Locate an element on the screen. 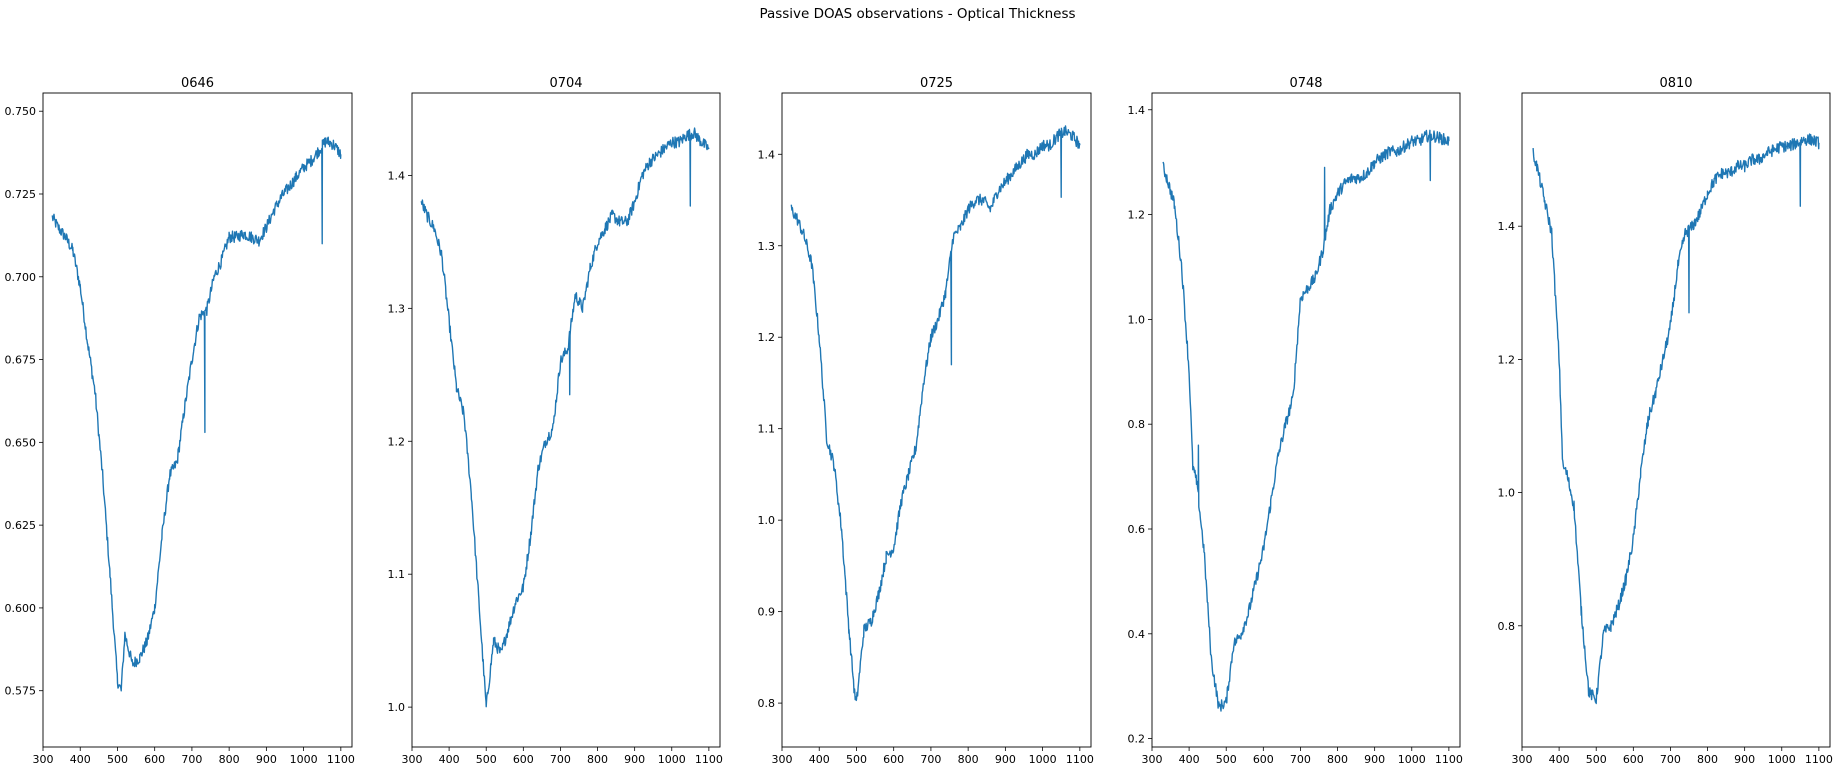 The width and height of the screenshot is (1835, 774). y-tick-label: 0.600 is located at coordinates (21, 608).